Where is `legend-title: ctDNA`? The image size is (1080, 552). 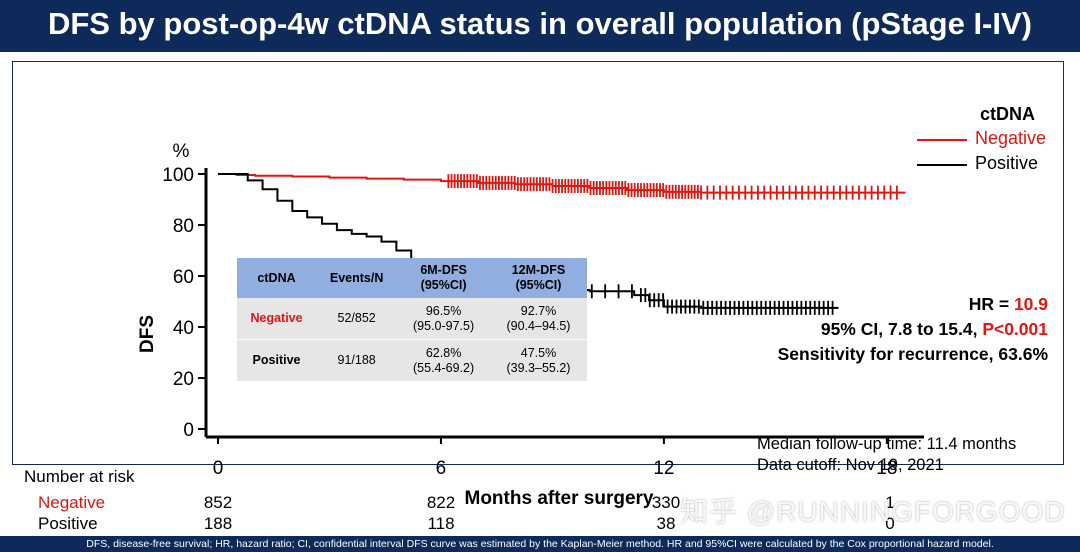
legend-title: ctDNA is located at coordinates (1008, 114).